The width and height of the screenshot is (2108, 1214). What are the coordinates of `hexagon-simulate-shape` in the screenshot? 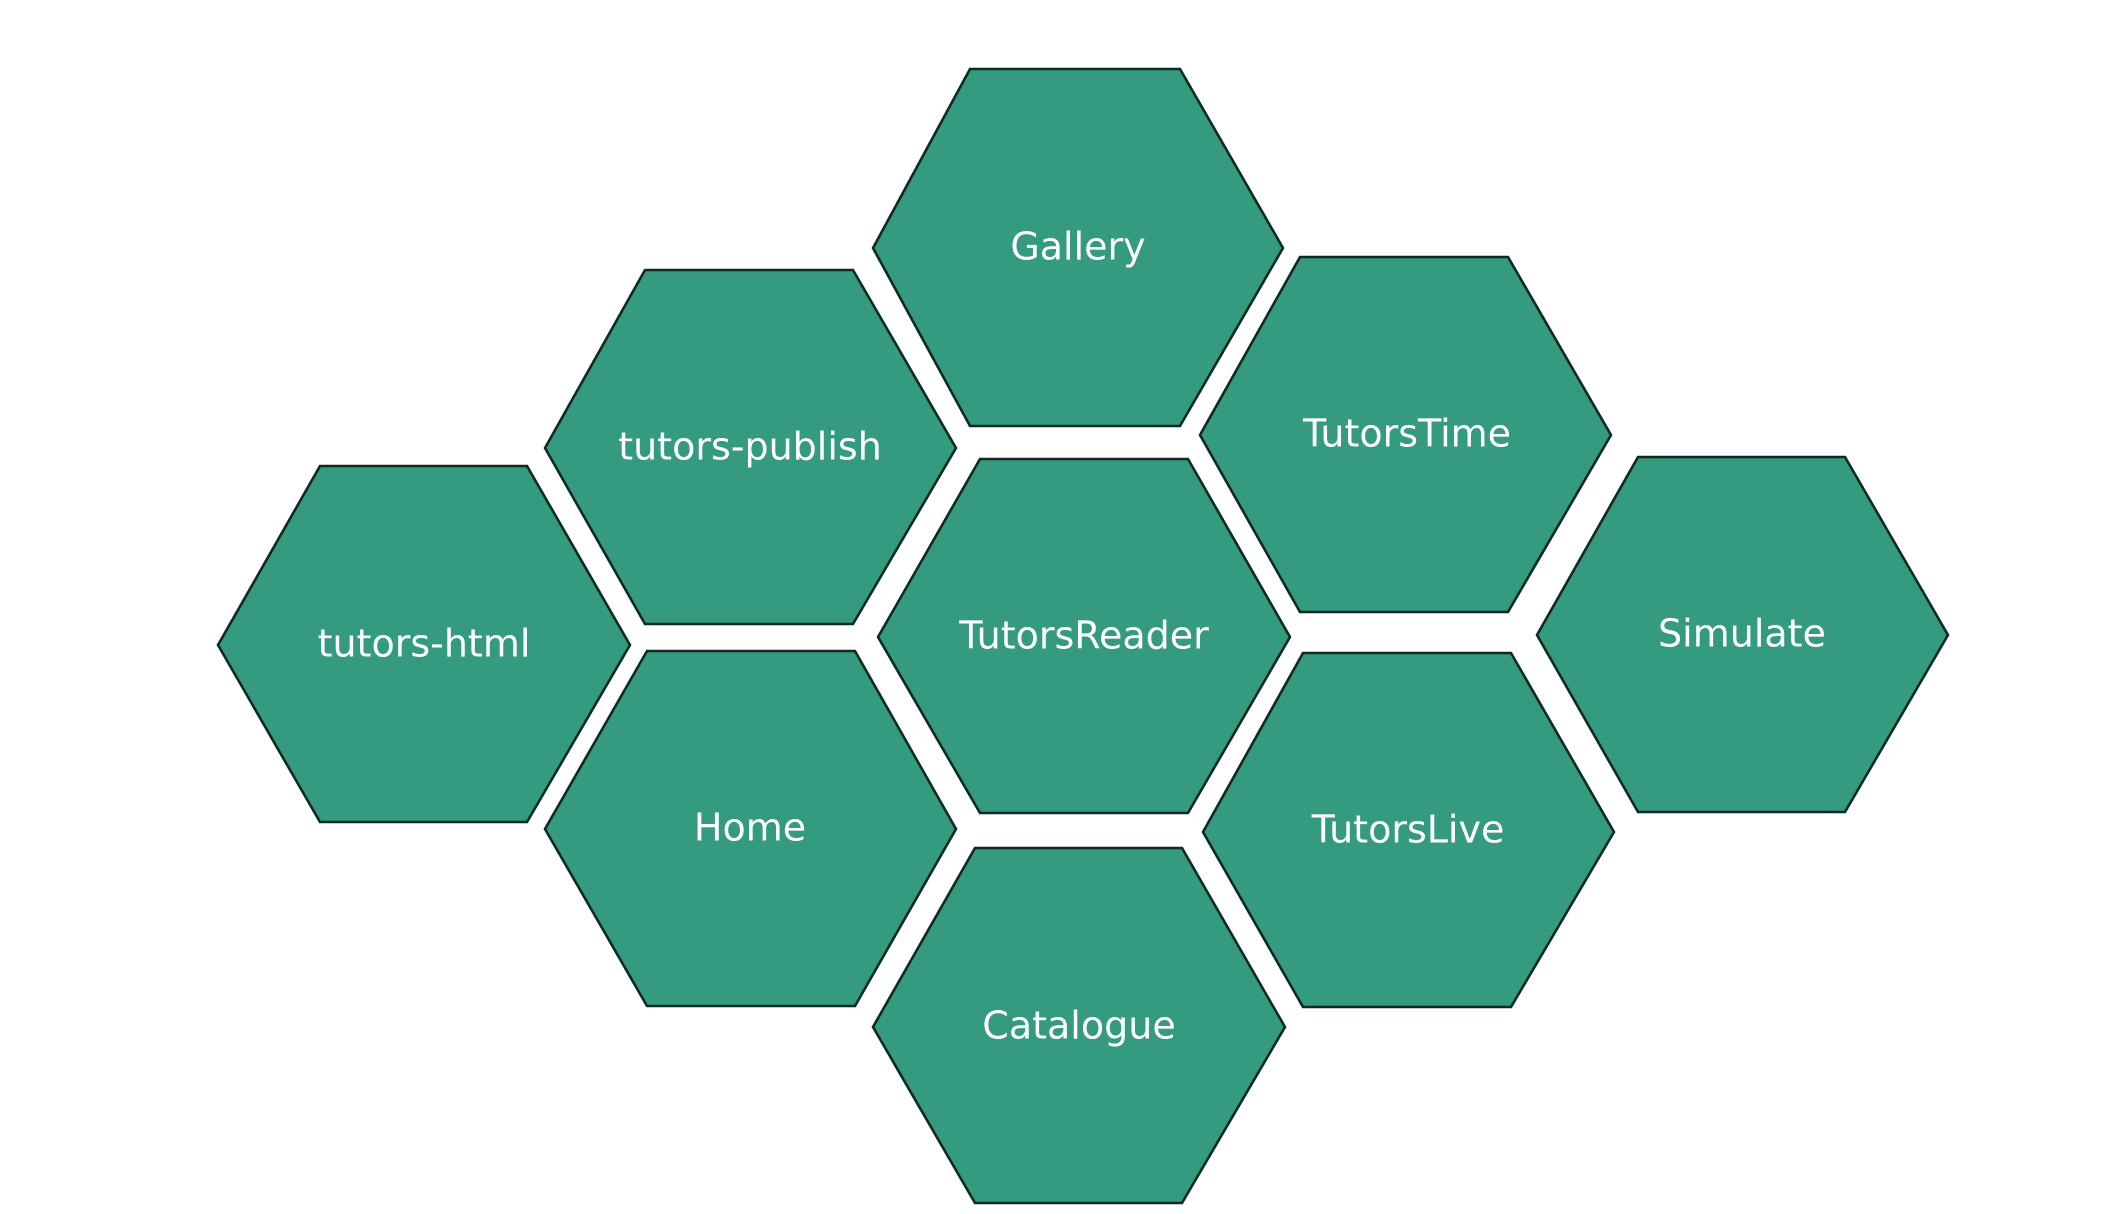 It's located at (1742, 634).